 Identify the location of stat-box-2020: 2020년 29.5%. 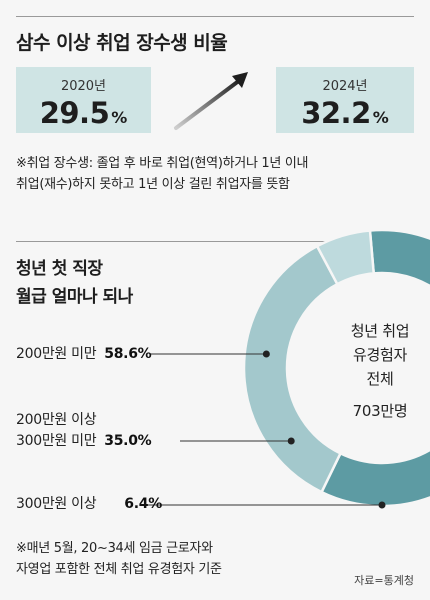
(83, 100).